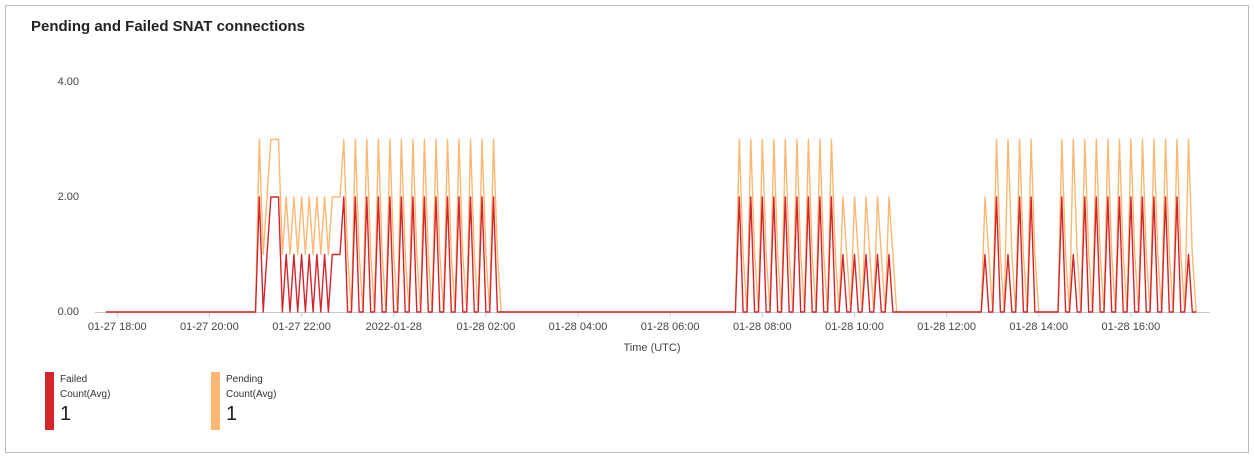 This screenshot has width=1254, height=458. I want to click on x-tick-label: 01-27 22:00, so click(301, 327).